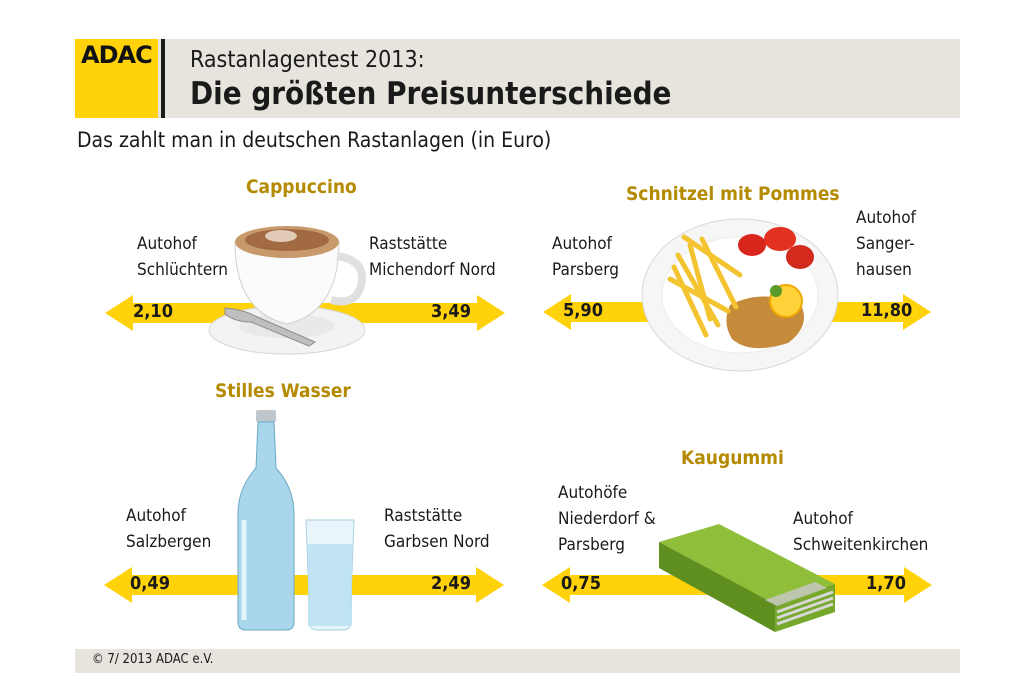  Describe the element at coordinates (886, 244) in the screenshot. I see `schnitzel-high-label: Autohof Sanger- hausen` at that location.